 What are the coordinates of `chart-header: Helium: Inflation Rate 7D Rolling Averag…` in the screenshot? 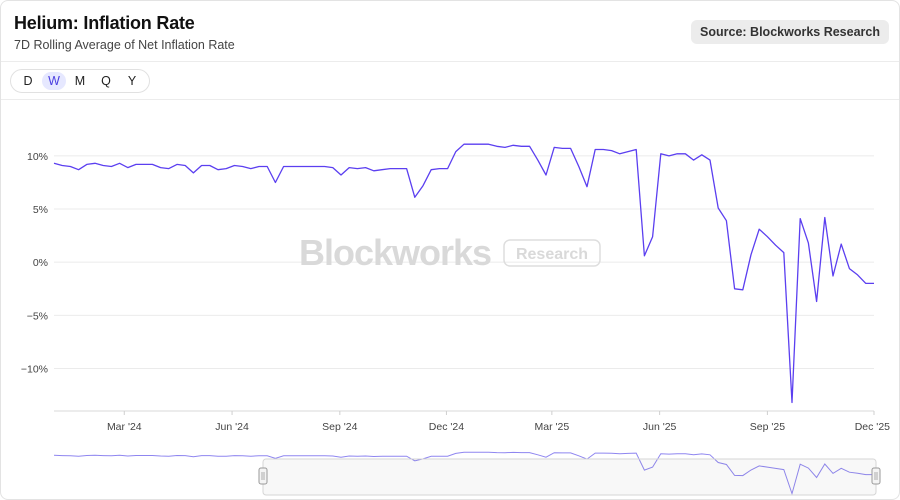 It's located at (450, 31).